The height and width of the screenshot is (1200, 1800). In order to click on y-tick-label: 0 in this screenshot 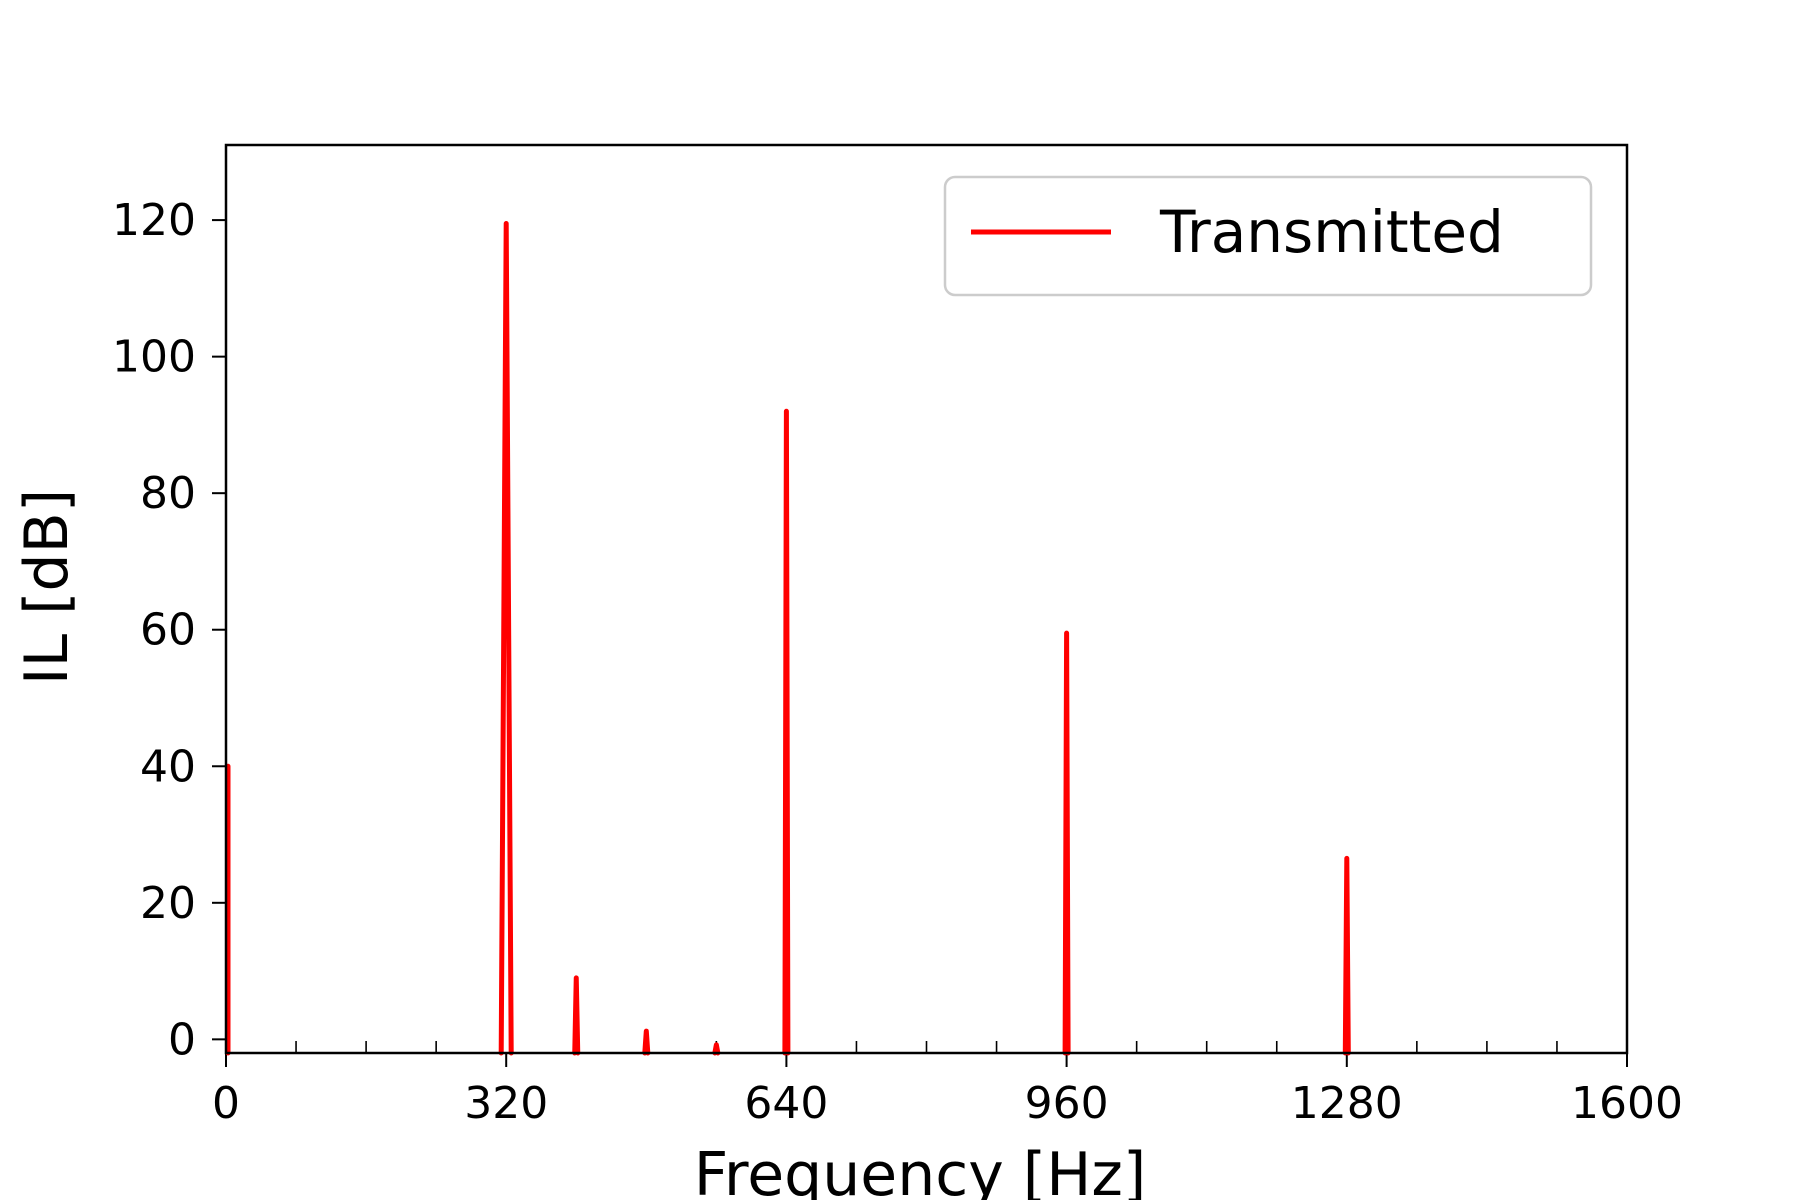, I will do `click(182, 1039)`.